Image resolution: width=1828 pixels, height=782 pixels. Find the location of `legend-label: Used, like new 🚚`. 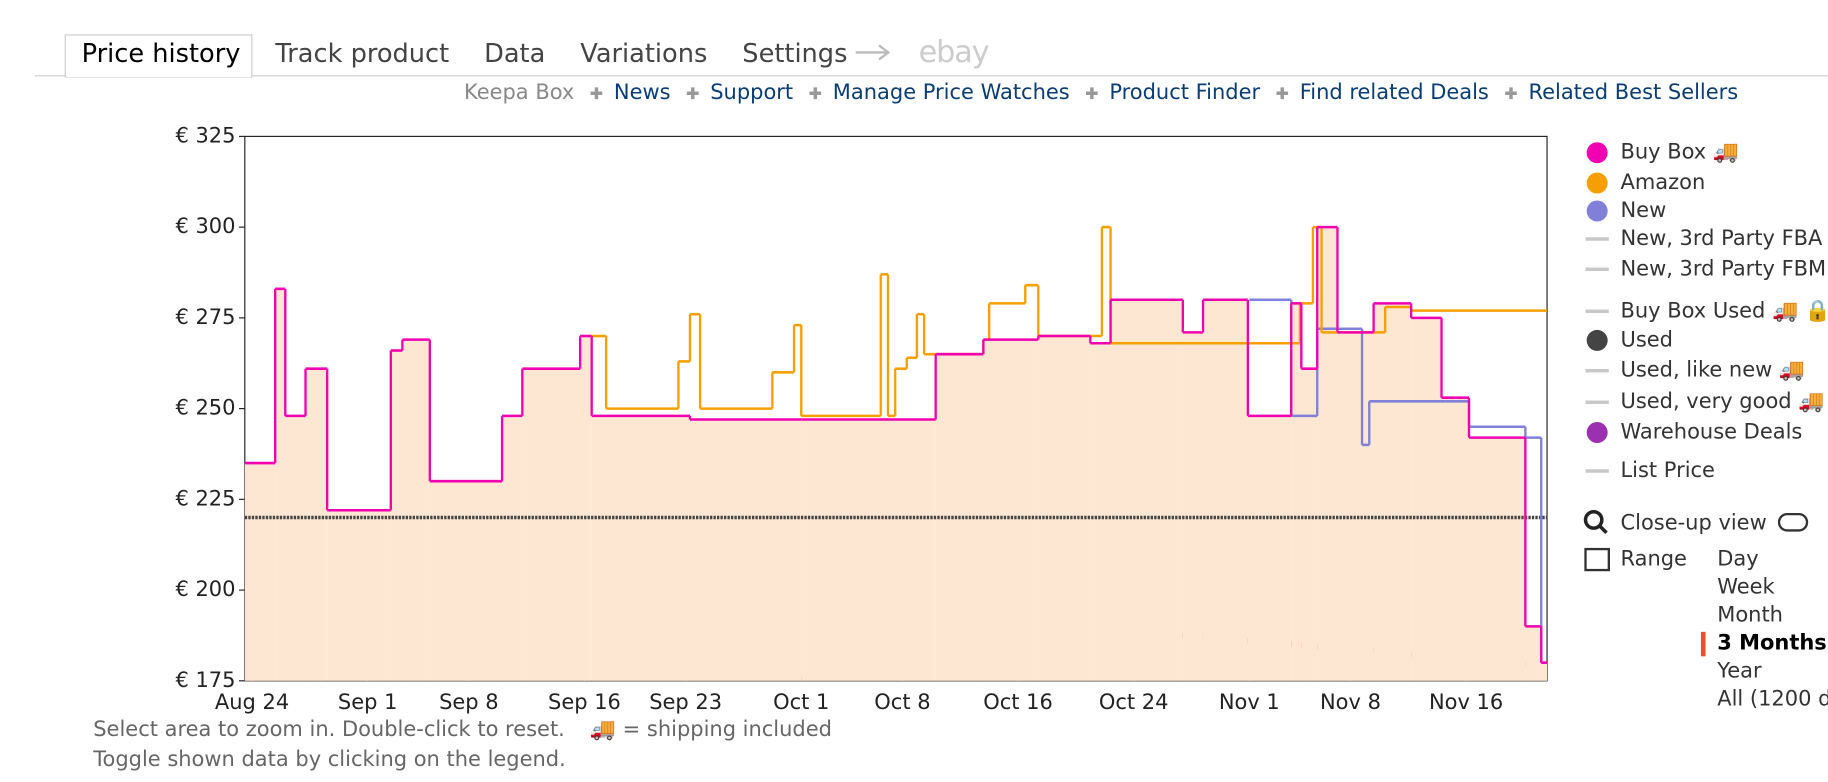

legend-label: Used, like new 🚚 is located at coordinates (1712, 370).